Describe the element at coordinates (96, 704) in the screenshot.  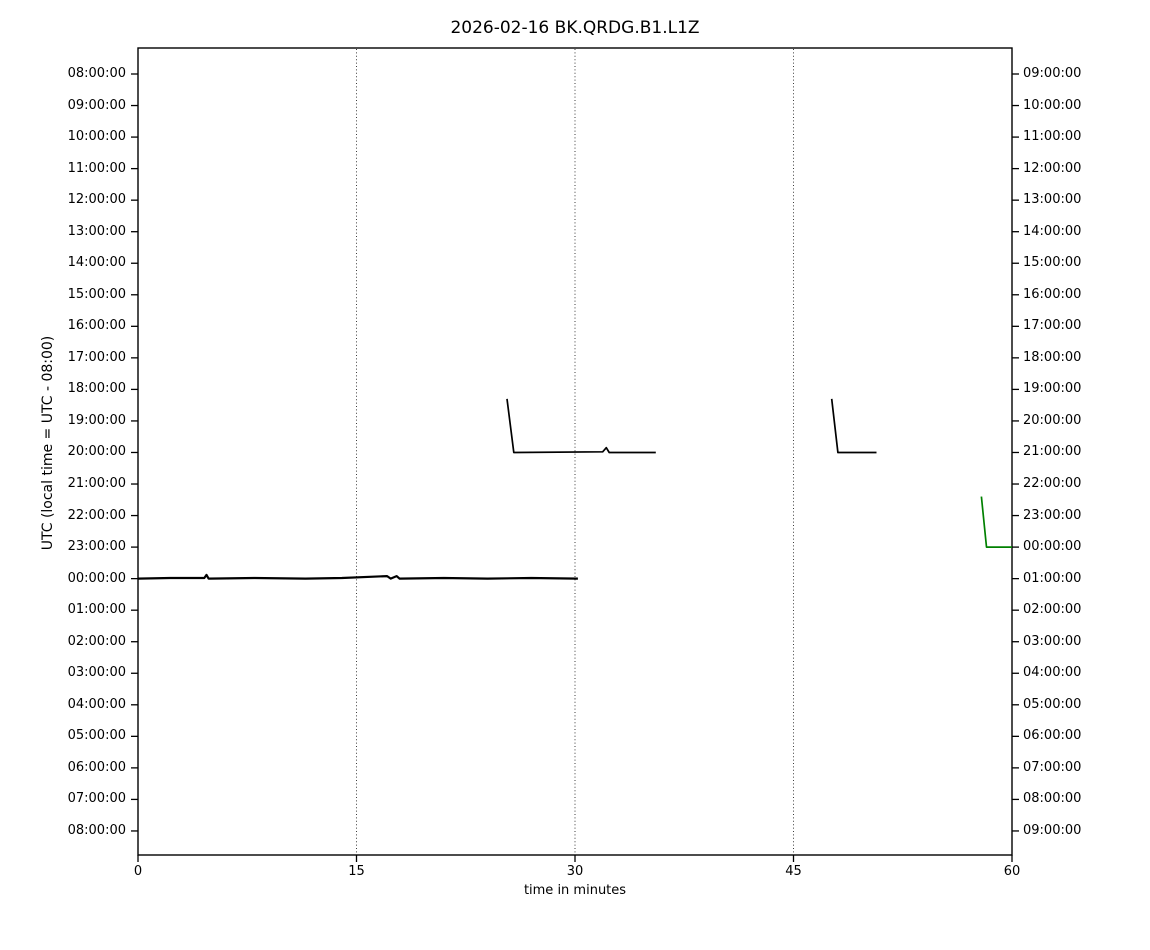
I see `y-axis-left-tick-label: 04:00:00` at that location.